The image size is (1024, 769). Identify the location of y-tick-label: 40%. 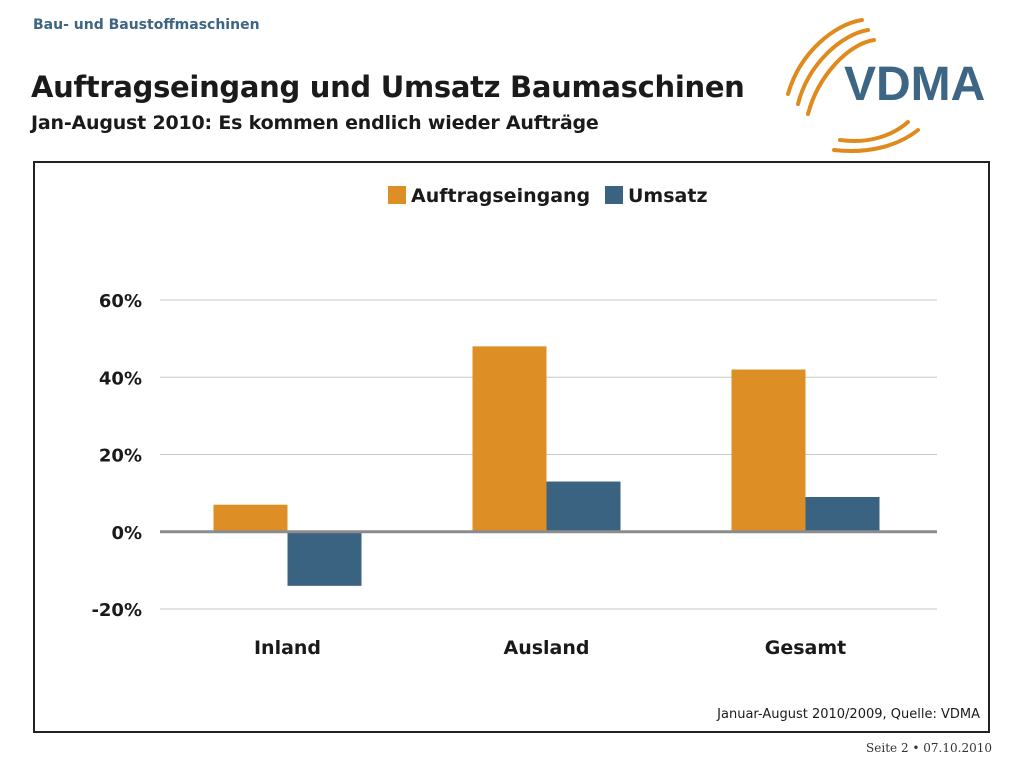
(120, 378).